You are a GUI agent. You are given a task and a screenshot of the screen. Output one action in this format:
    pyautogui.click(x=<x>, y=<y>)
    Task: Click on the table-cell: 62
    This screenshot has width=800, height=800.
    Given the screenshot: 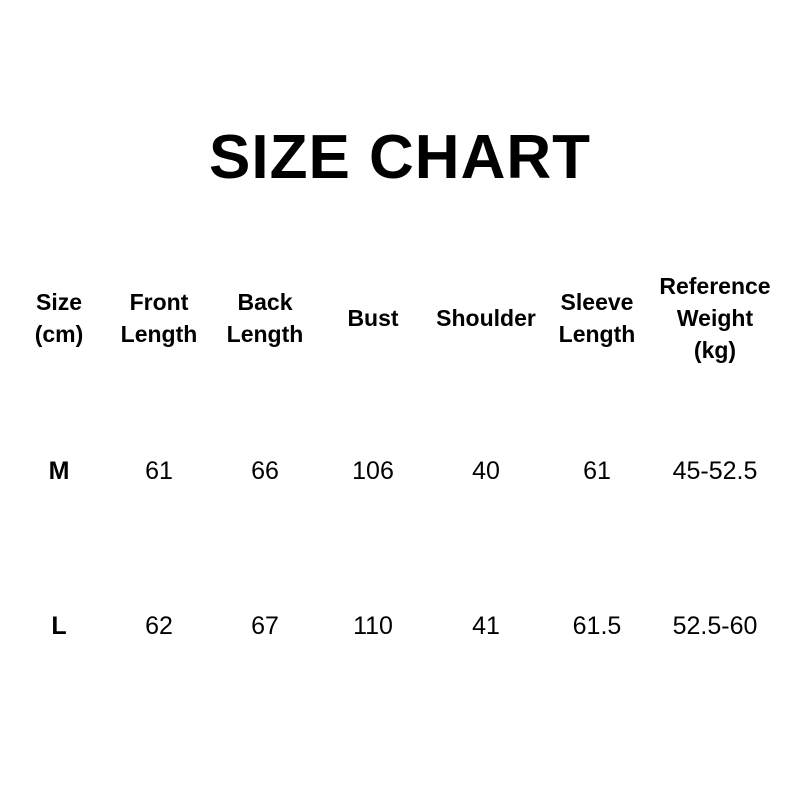 What is the action you would take?
    pyautogui.click(x=159, y=626)
    